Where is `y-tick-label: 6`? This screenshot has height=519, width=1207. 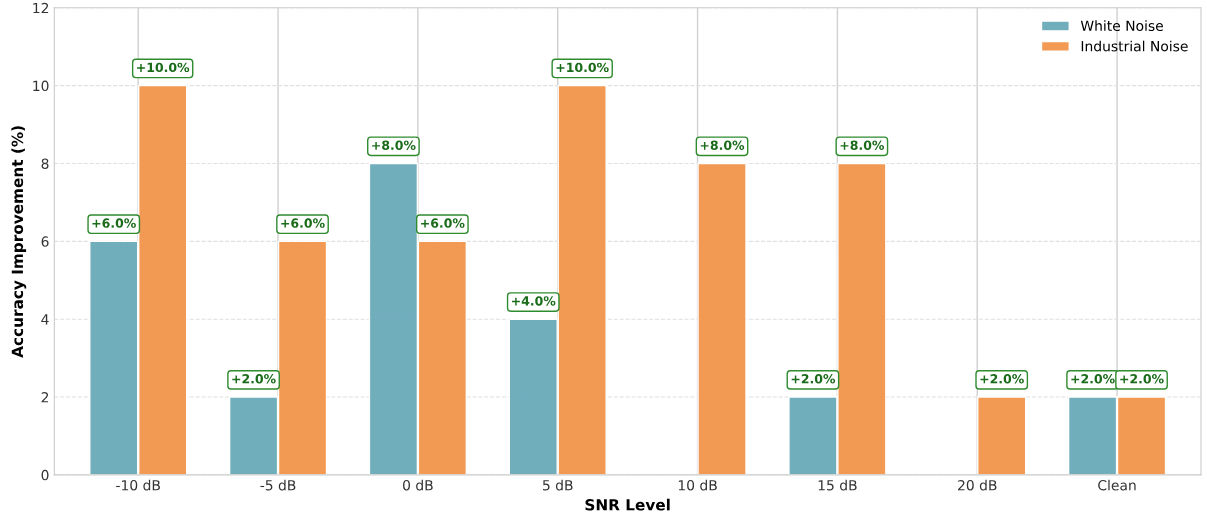
y-tick-label: 6 is located at coordinates (45, 241).